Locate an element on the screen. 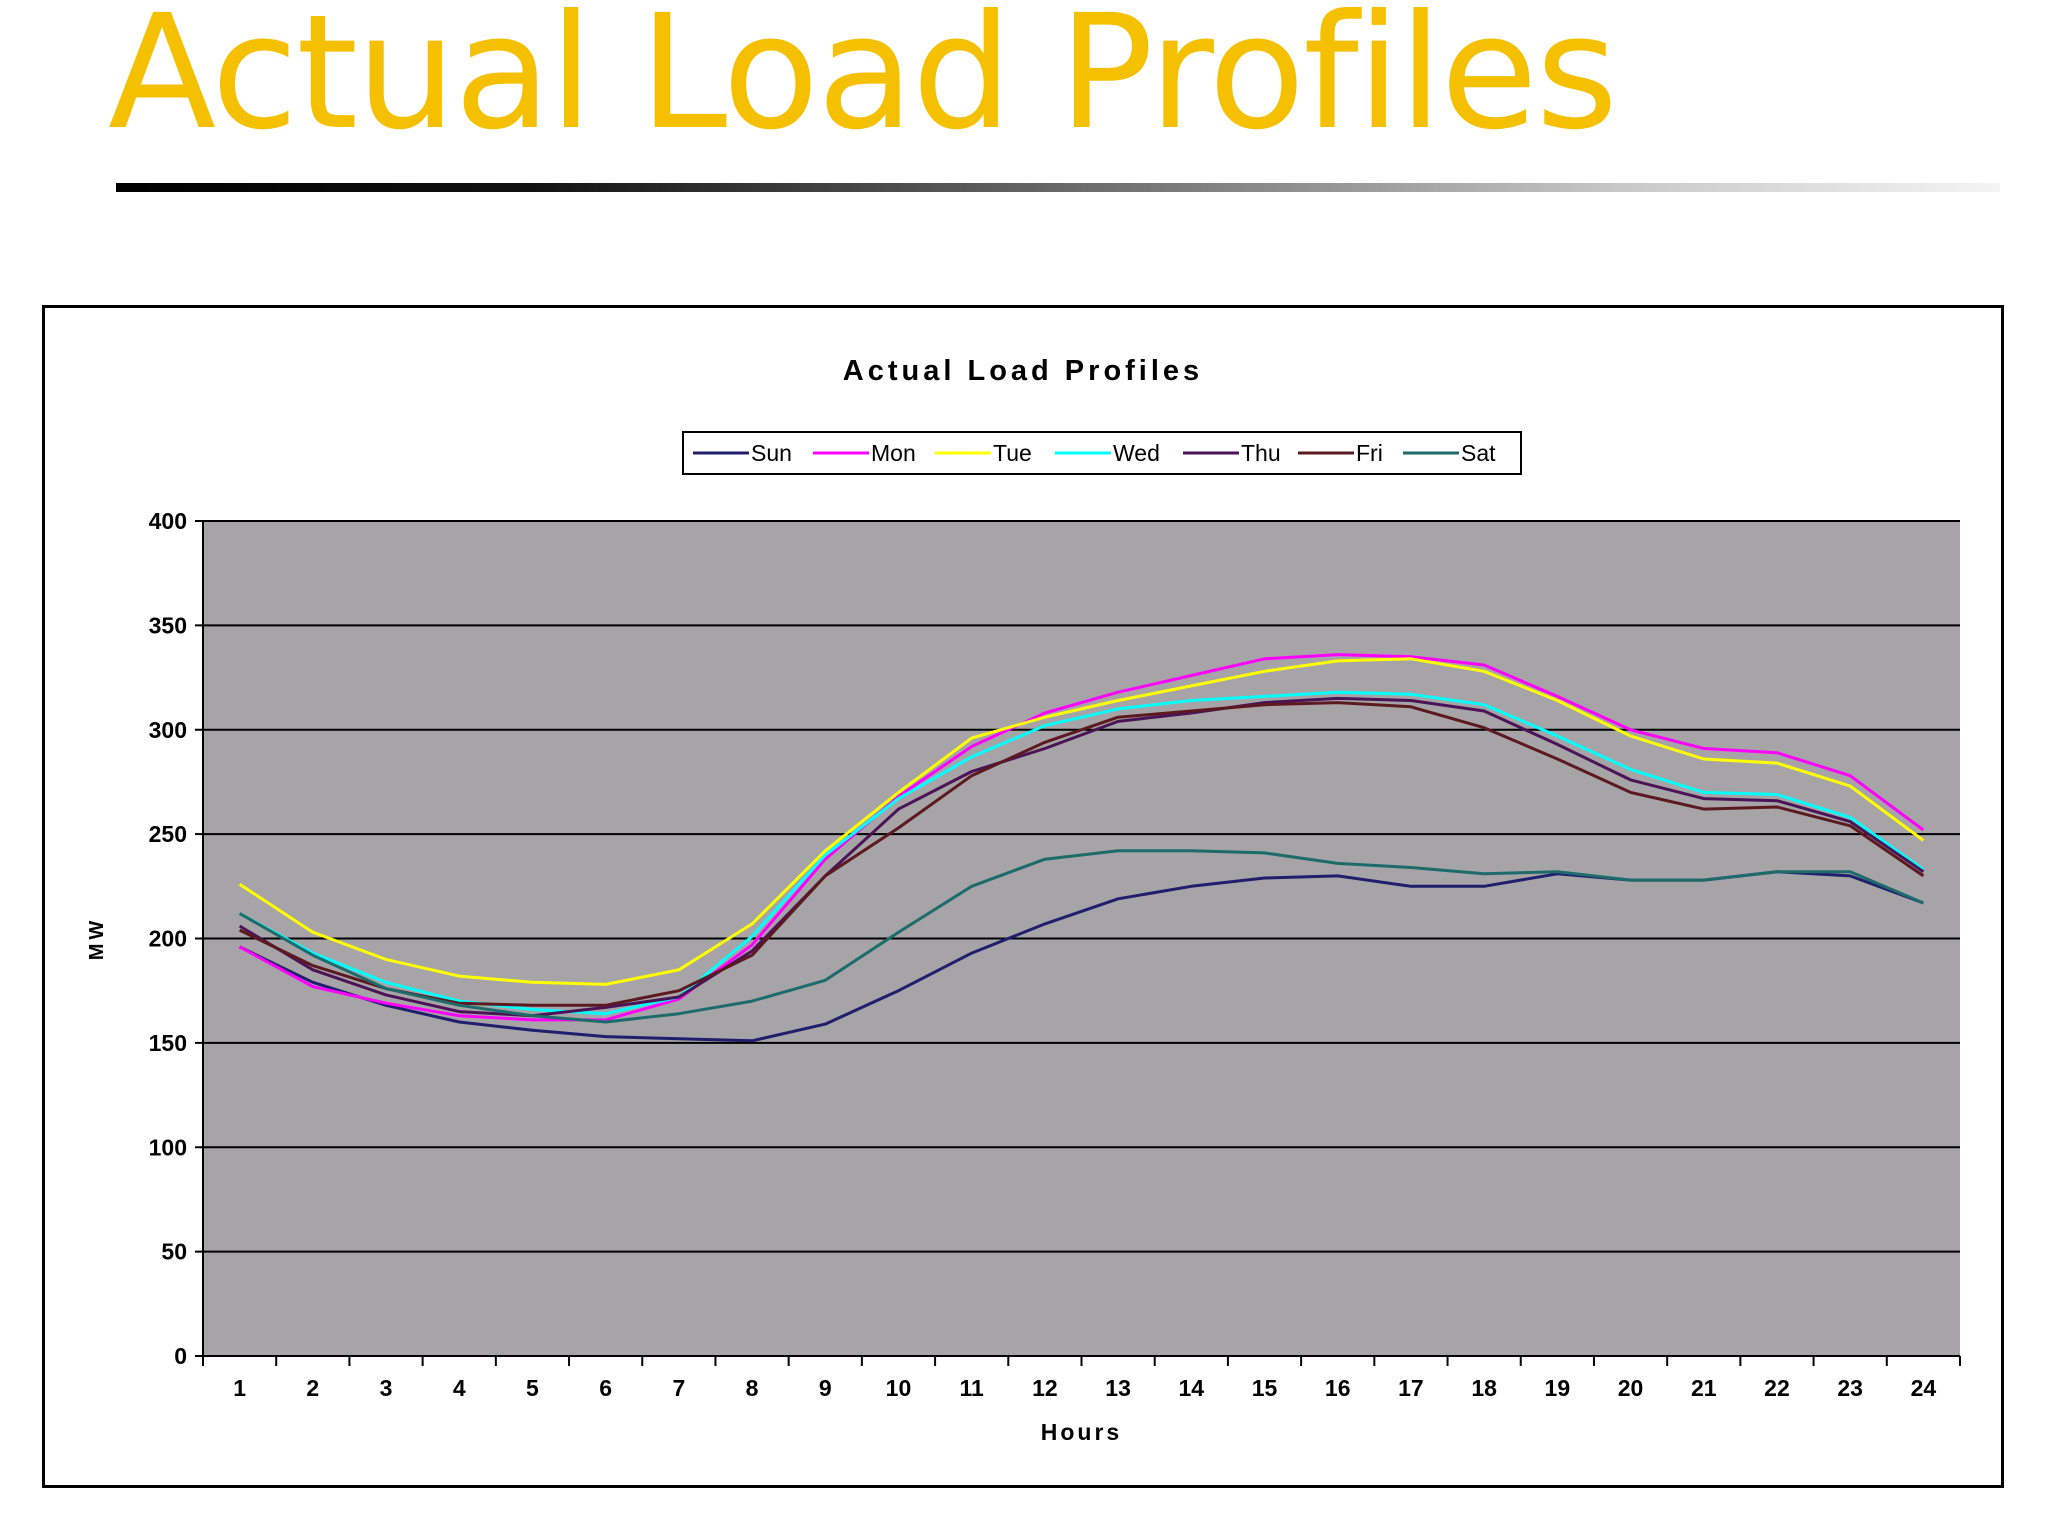 Image resolution: width=2048 pixels, height=1536 pixels. x-tick-label: 15 is located at coordinates (1265, 1388).